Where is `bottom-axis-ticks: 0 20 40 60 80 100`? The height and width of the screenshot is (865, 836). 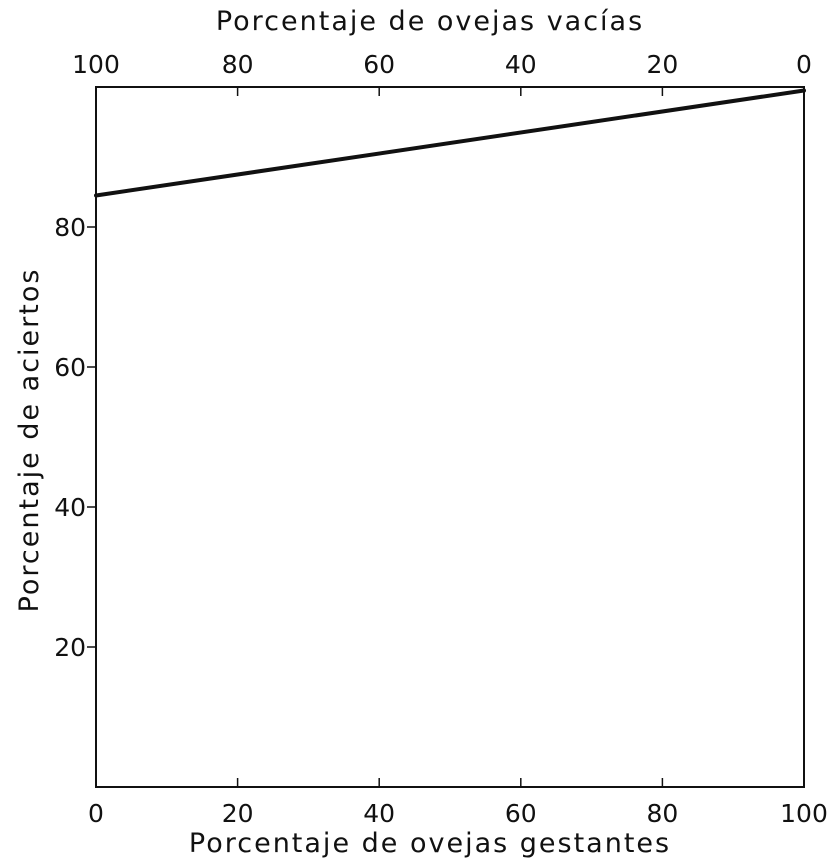 bottom-axis-ticks: 0 20 40 60 80 100 is located at coordinates (458, 803).